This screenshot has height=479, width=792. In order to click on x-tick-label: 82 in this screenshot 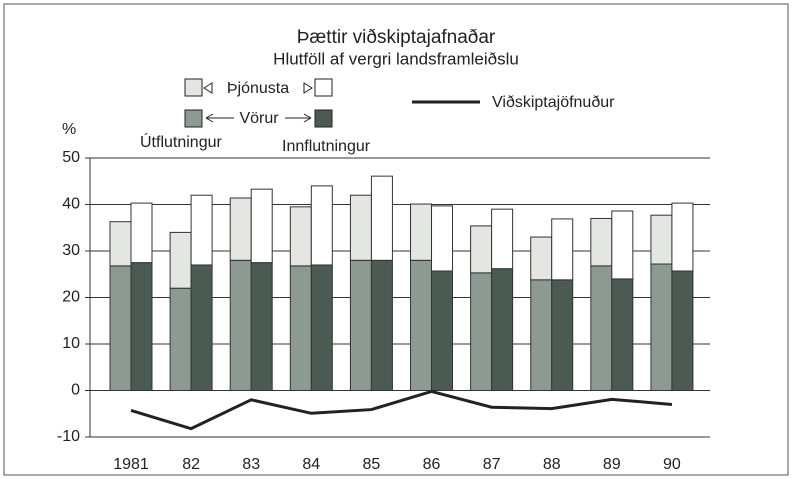, I will do `click(191, 464)`.